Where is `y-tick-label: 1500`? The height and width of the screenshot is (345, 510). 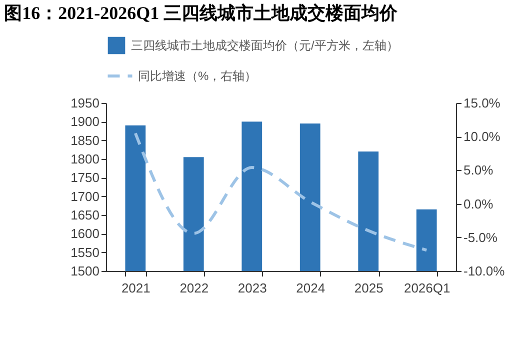
y-tick-label: 1500 is located at coordinates (85, 271).